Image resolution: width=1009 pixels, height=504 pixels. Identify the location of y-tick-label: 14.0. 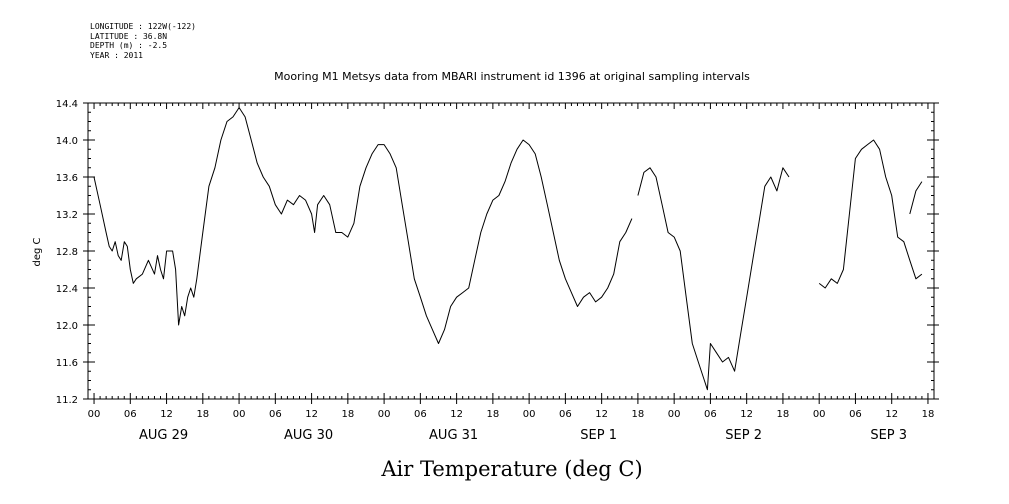
(67, 141).